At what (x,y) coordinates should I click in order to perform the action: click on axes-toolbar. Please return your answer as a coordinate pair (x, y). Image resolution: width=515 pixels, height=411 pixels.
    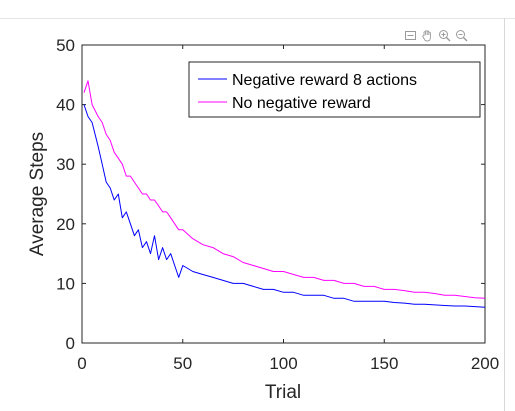
    Looking at the image, I should click on (436, 36).